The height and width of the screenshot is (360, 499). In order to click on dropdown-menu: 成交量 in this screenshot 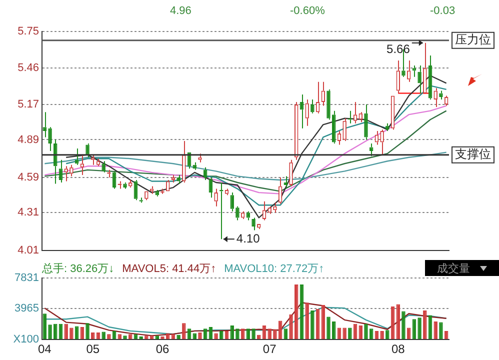, I will do `click(462, 268)`.